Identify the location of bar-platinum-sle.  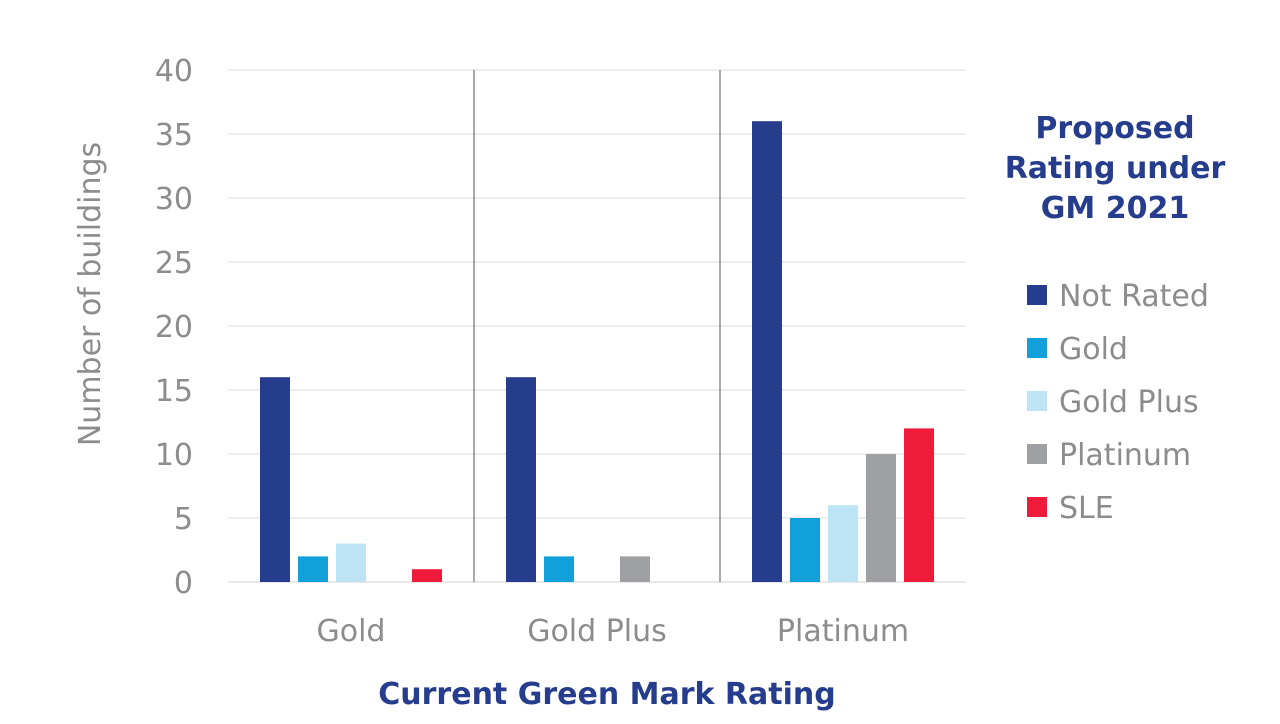
(919, 505).